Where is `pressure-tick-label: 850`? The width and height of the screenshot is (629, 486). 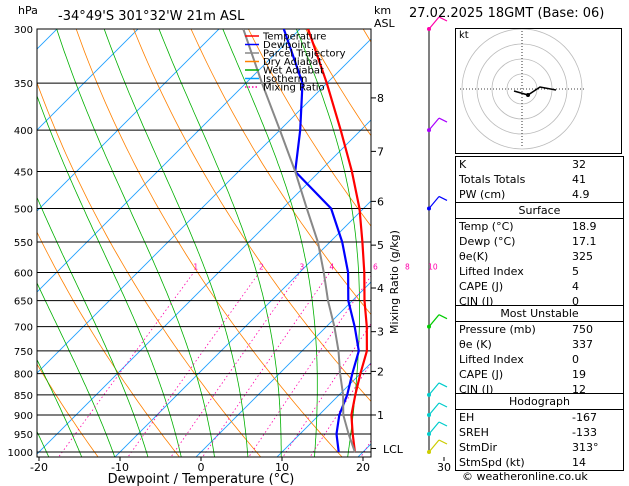 pressure-tick-label: 850 is located at coordinates (23, 396).